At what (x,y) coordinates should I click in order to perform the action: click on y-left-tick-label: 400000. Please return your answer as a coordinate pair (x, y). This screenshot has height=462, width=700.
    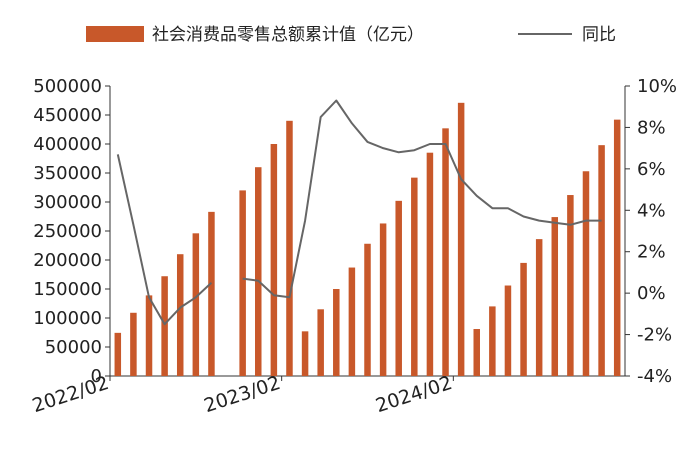
    Looking at the image, I should click on (67, 144).